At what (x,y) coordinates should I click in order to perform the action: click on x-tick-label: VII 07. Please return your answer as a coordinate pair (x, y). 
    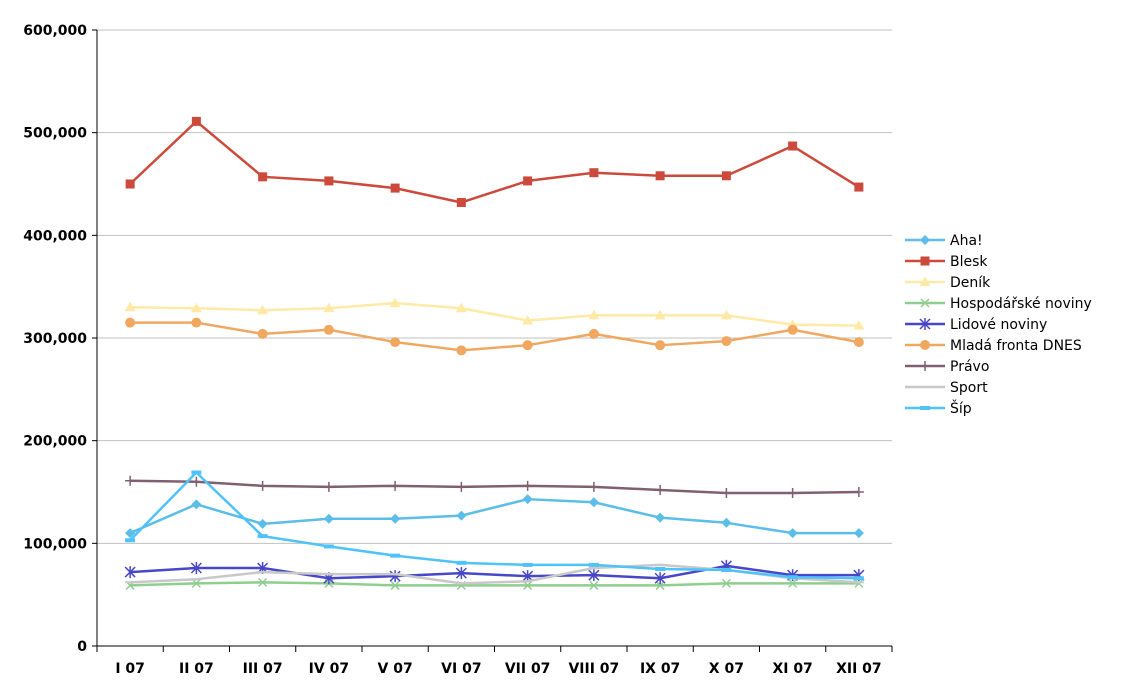
    Looking at the image, I should click on (528, 669).